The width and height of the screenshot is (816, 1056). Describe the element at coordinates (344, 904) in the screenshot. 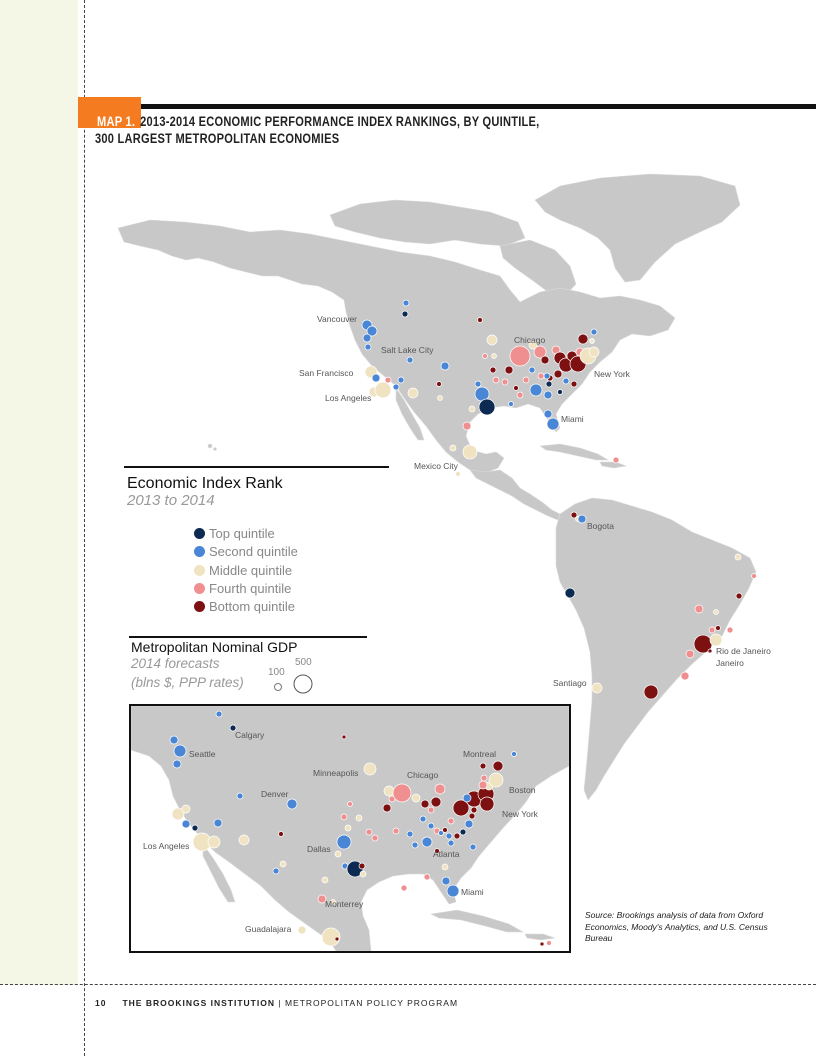

I see `city-label: Monterrey` at that location.